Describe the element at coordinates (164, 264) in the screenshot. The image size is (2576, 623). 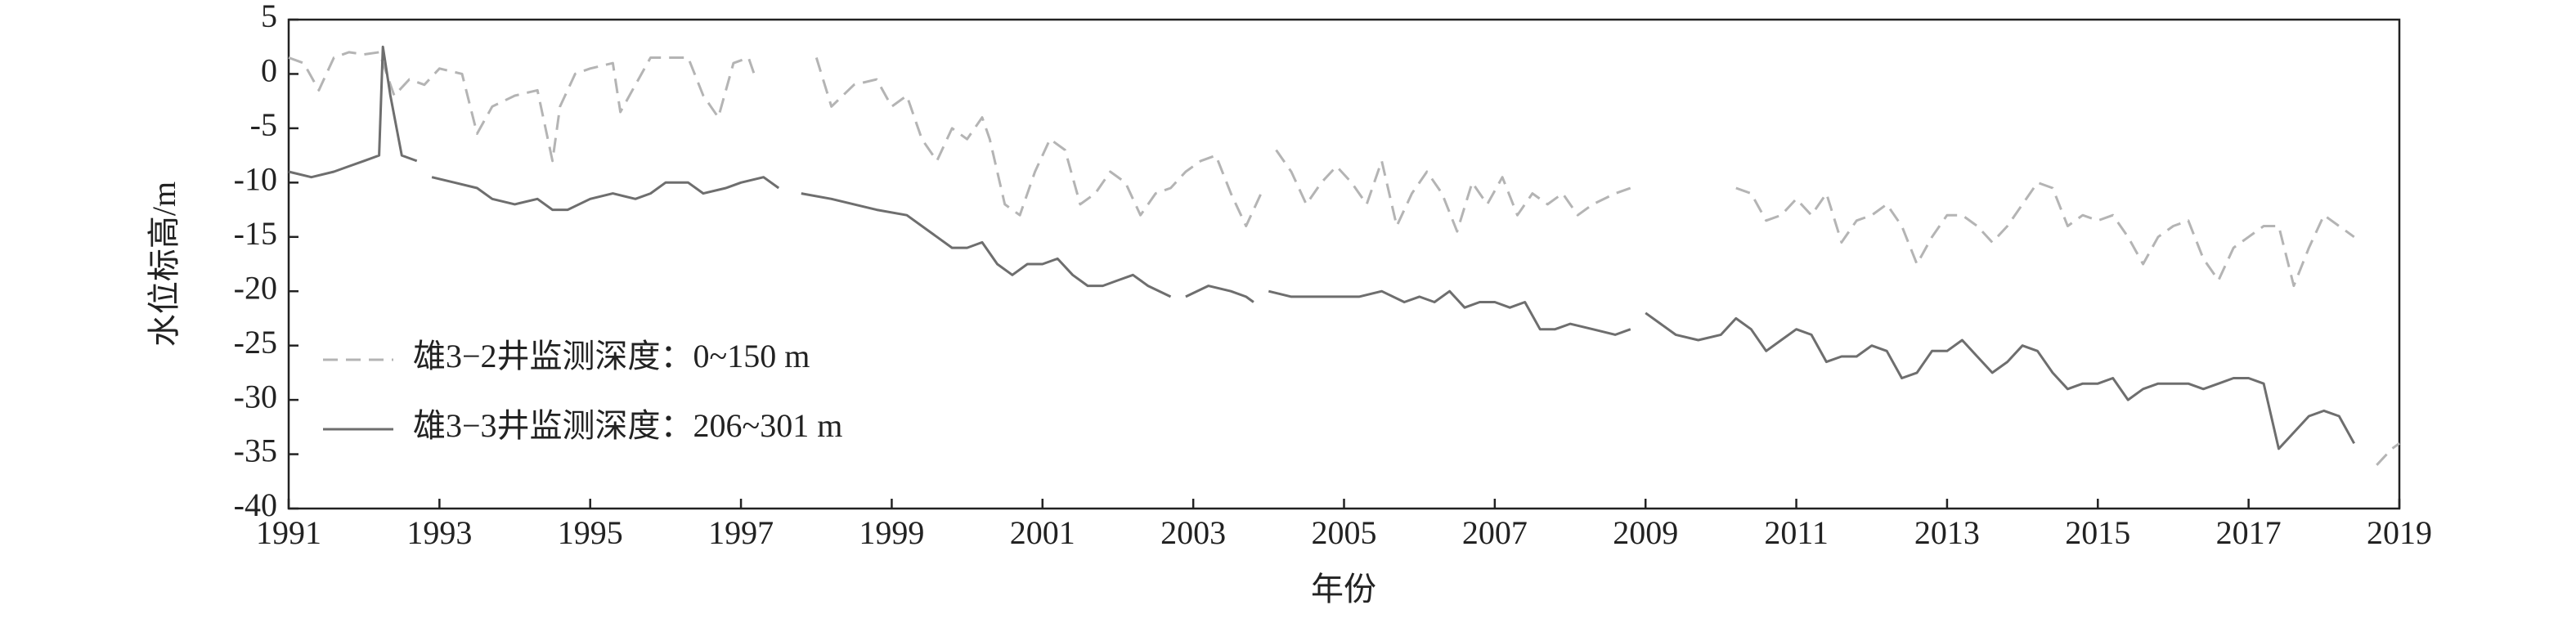
I see `y-axis-label: 水位标高/m` at that location.